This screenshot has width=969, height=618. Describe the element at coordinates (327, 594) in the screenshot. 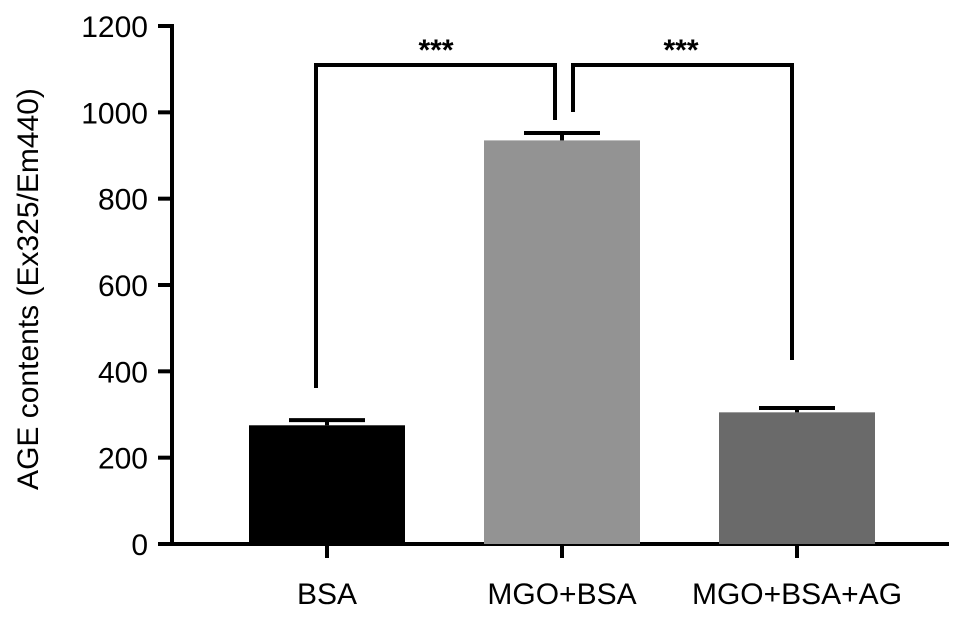

I see `x-tick-label: BSA` at that location.